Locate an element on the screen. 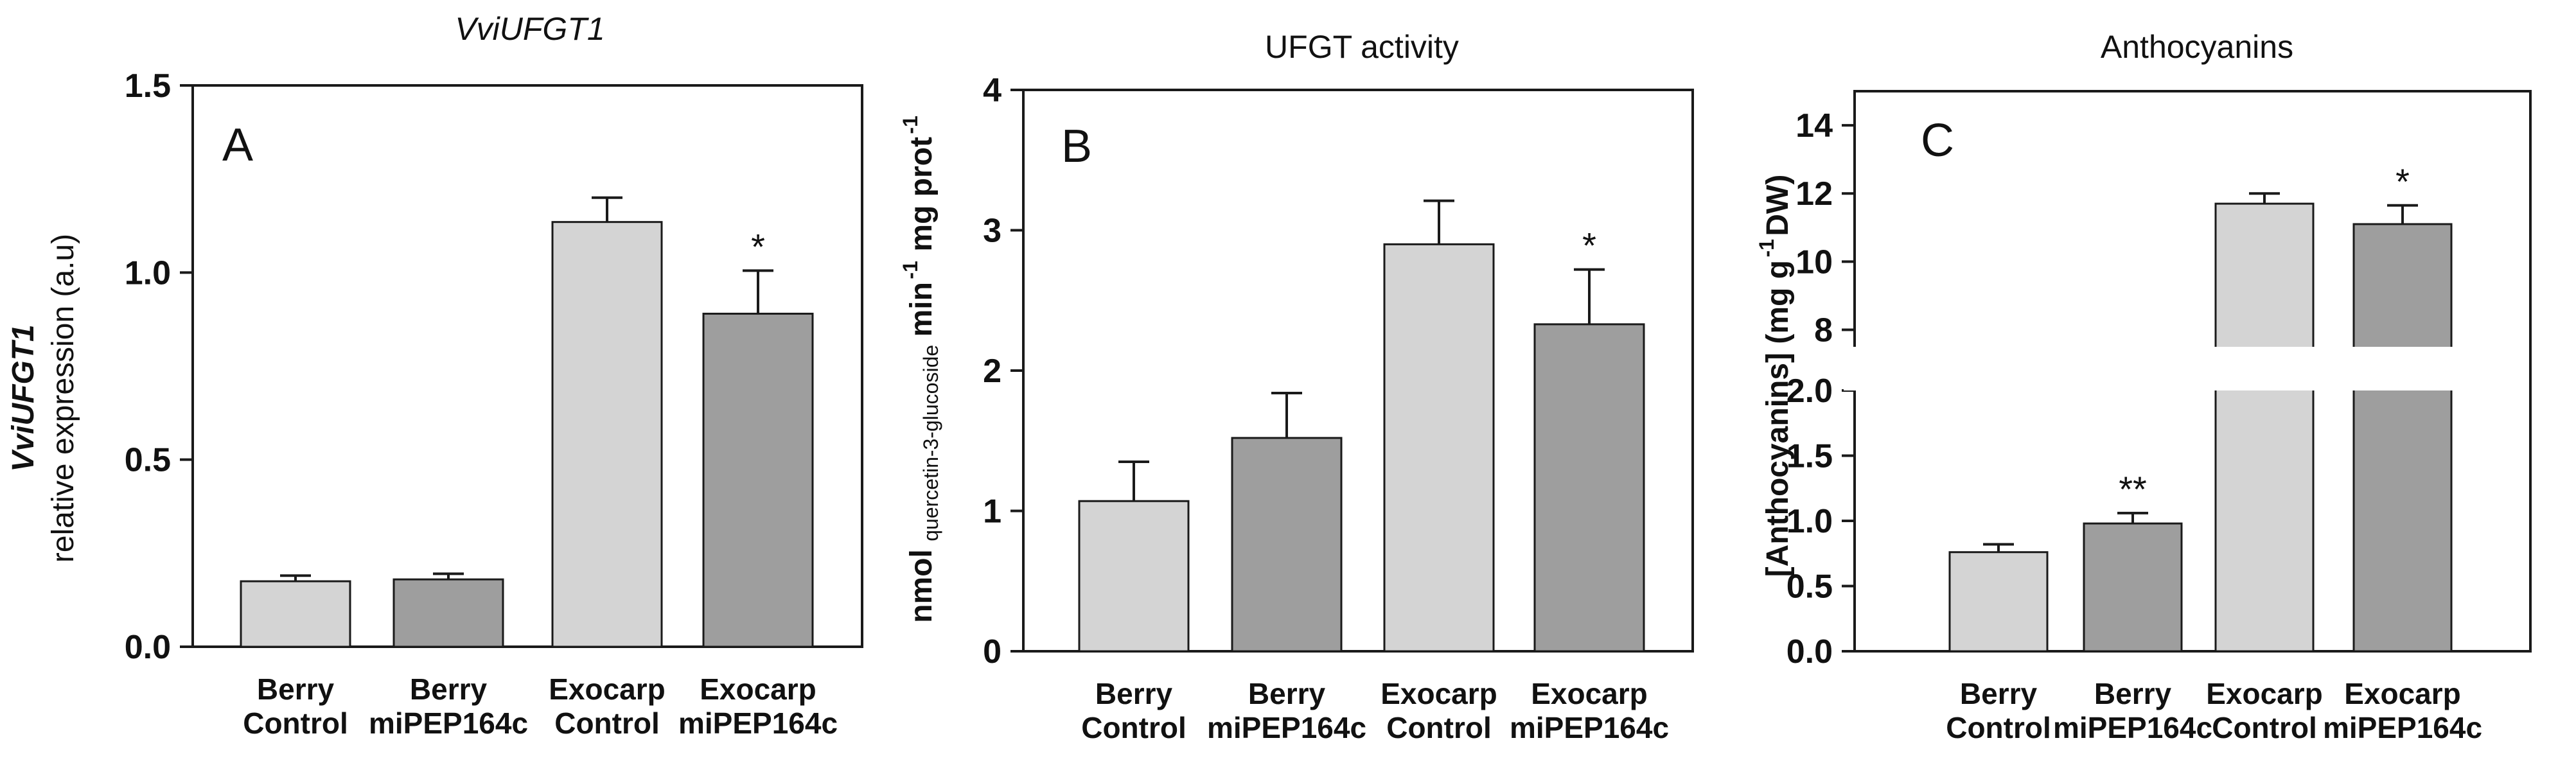 The image size is (2576, 763). panel-b-y-label-nmol: nmol is located at coordinates (921, 586).